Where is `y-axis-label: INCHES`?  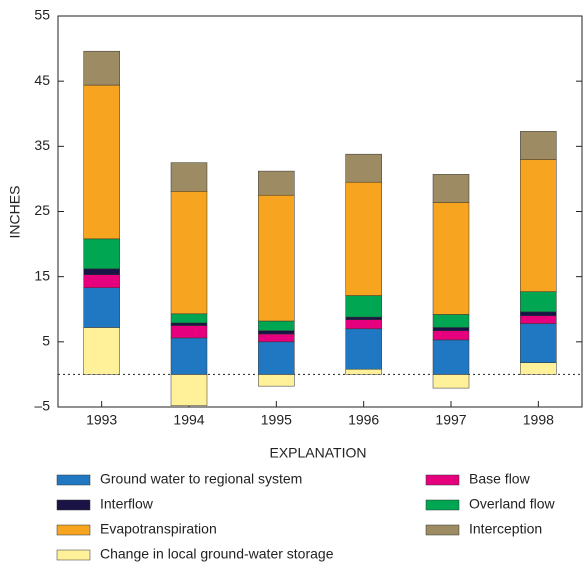
y-axis-label: INCHES is located at coordinates (15, 212).